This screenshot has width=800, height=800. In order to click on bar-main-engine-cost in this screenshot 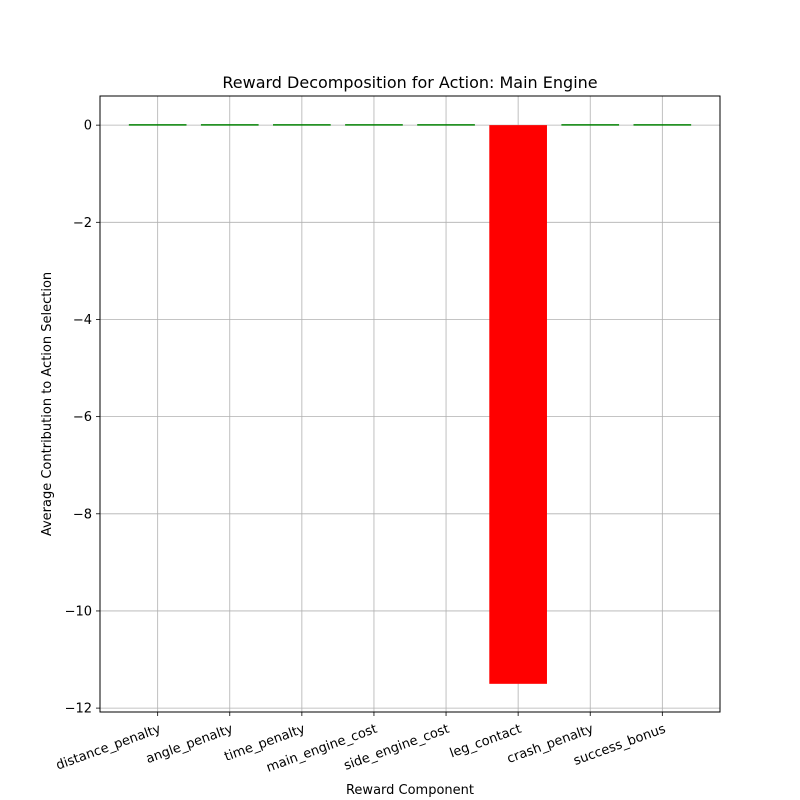, I will do `click(374, 125)`.